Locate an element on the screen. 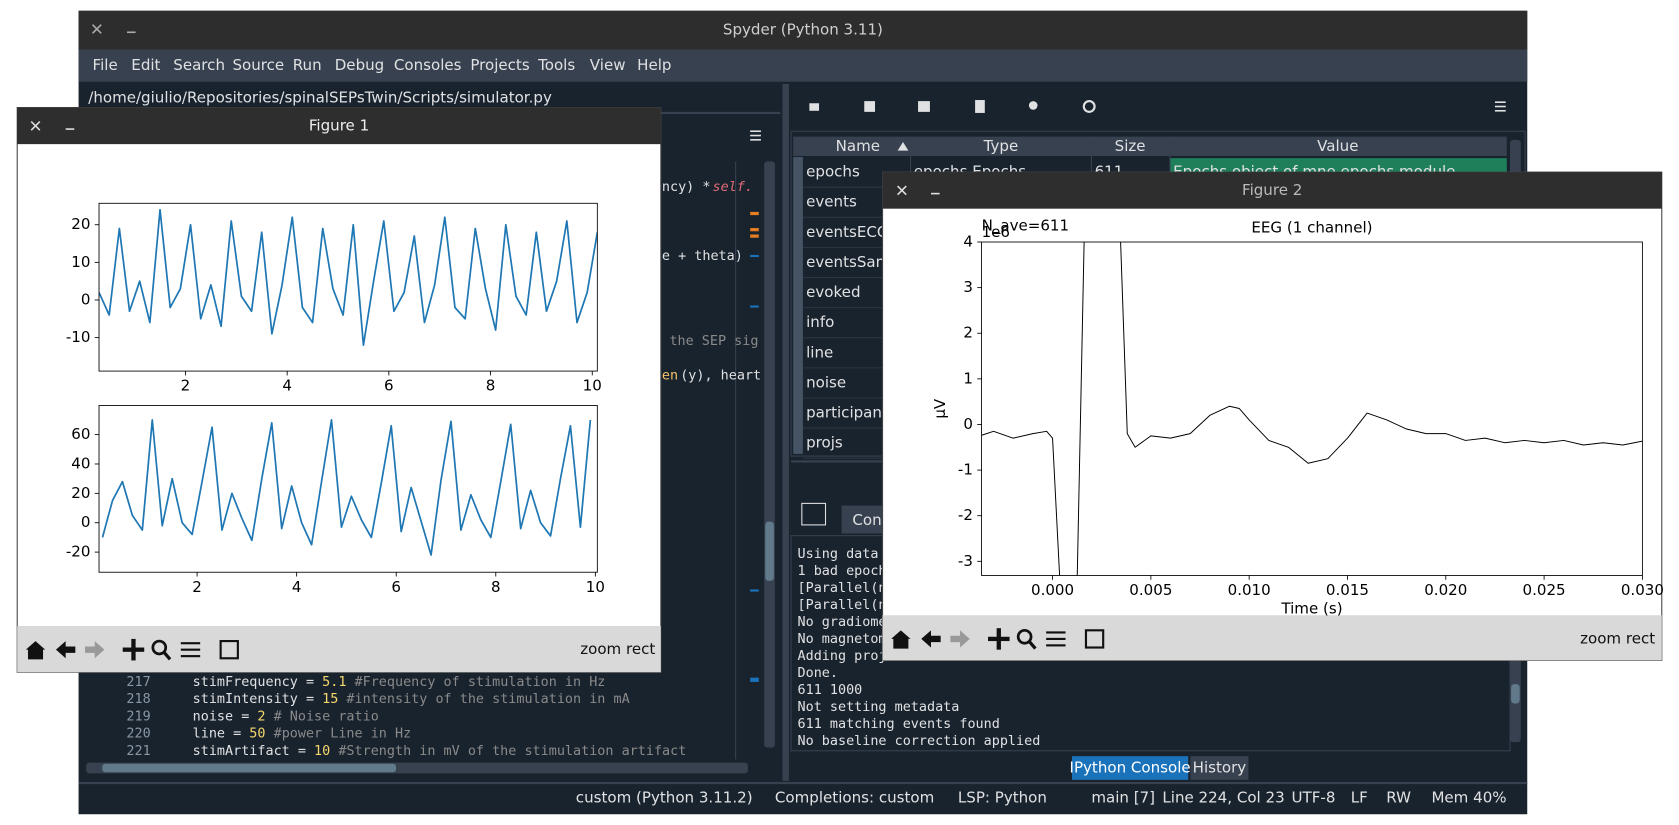  column-header: Name is located at coordinates (858, 146).